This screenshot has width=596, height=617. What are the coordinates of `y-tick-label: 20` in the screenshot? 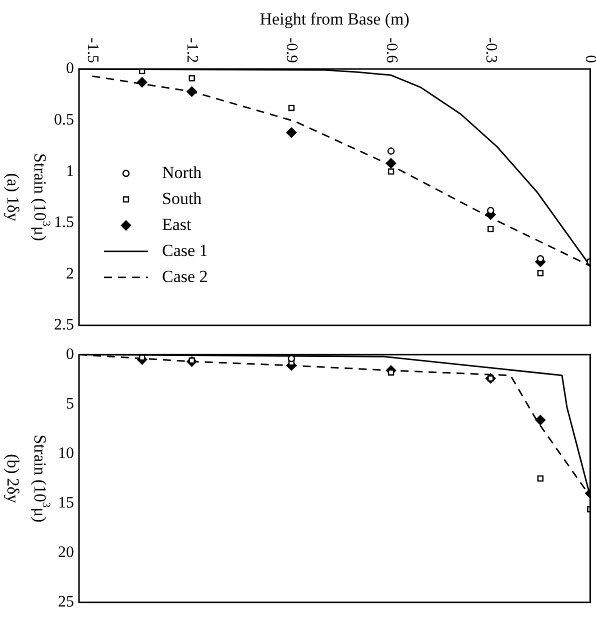 It's located at (66, 553).